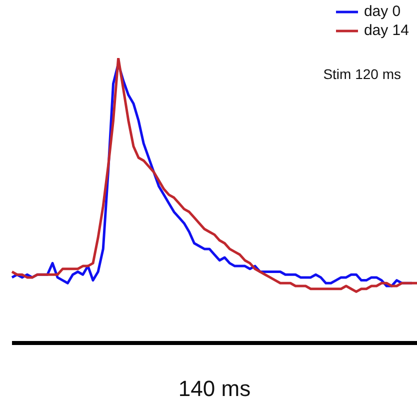 This screenshot has height=402, width=417. What do you see at coordinates (382, 11) in the screenshot?
I see `legend-label: day 0` at bounding box center [382, 11].